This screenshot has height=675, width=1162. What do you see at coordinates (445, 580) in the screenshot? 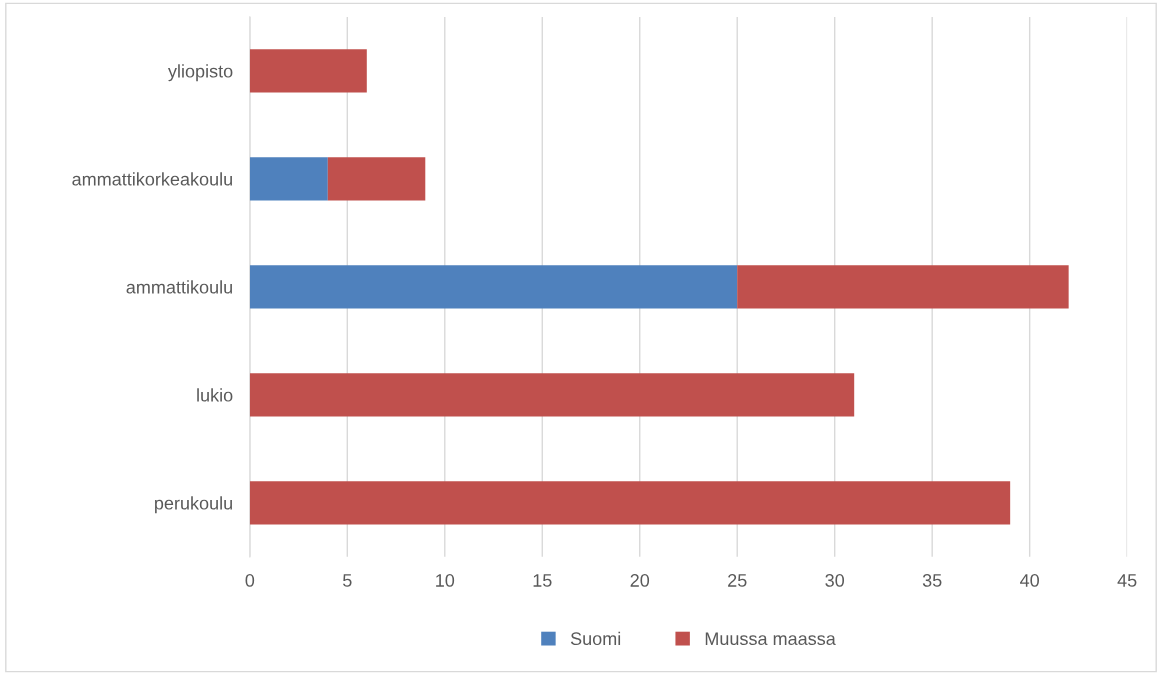
I see `x-tick-label: 10` at bounding box center [445, 580].